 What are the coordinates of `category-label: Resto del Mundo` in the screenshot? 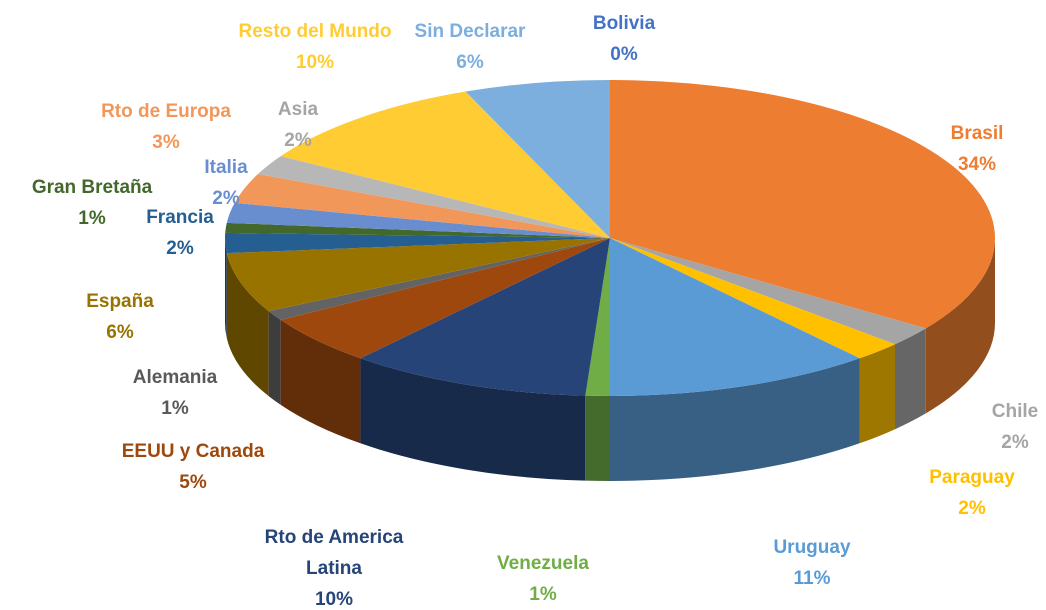 It's located at (315, 31).